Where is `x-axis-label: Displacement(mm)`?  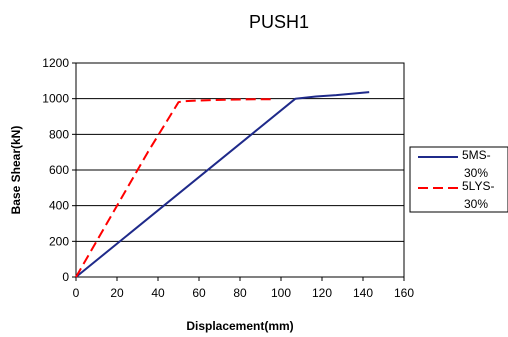 x-axis-label: Displacement(mm) is located at coordinates (239, 326).